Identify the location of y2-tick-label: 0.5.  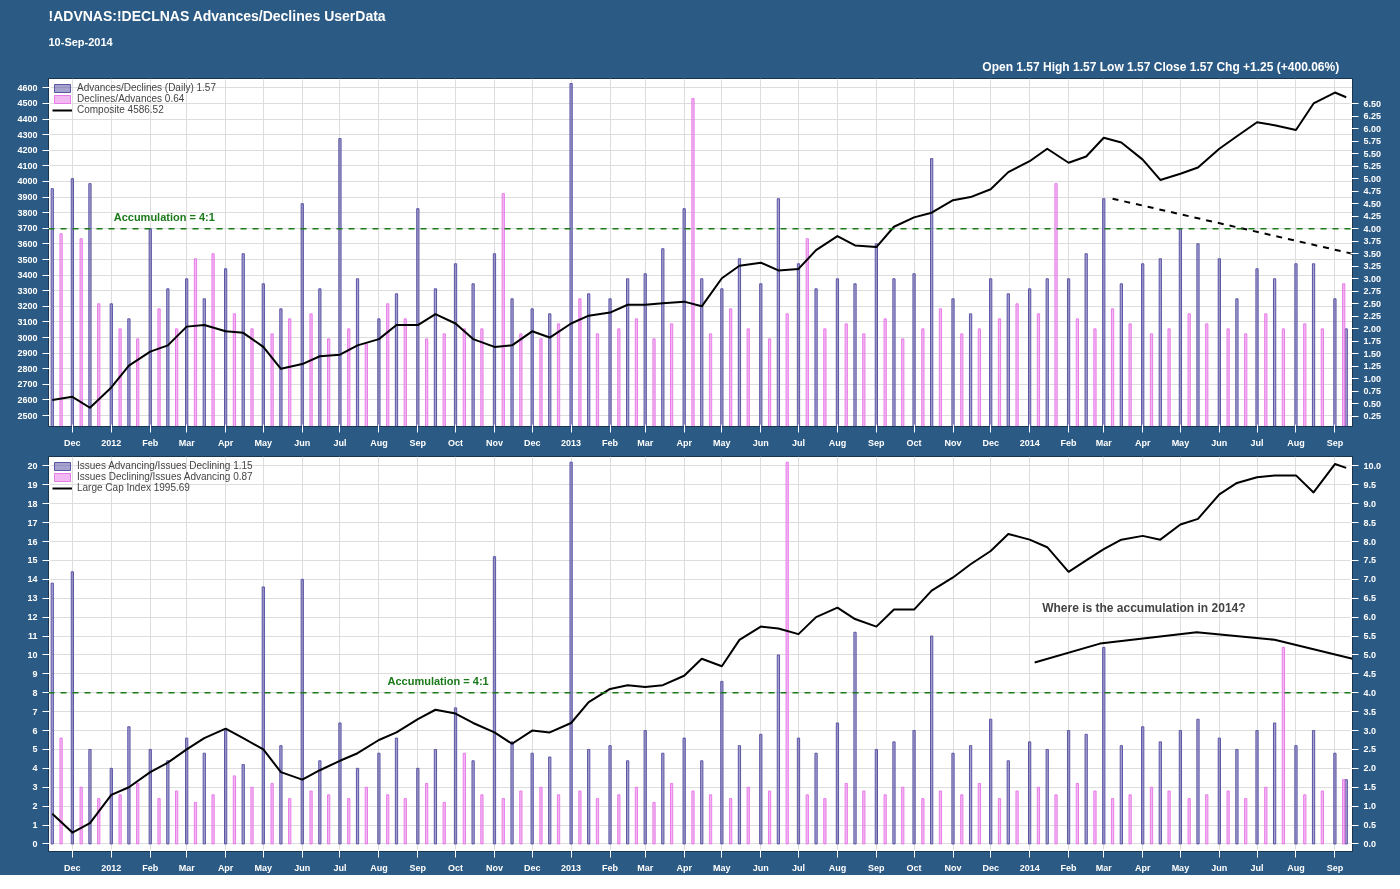
(1370, 825).